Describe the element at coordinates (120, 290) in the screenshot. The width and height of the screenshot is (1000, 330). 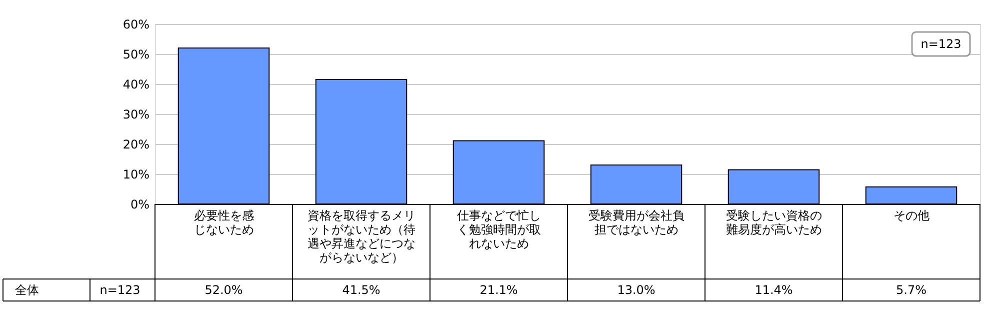
I see `text: n=123` at that location.